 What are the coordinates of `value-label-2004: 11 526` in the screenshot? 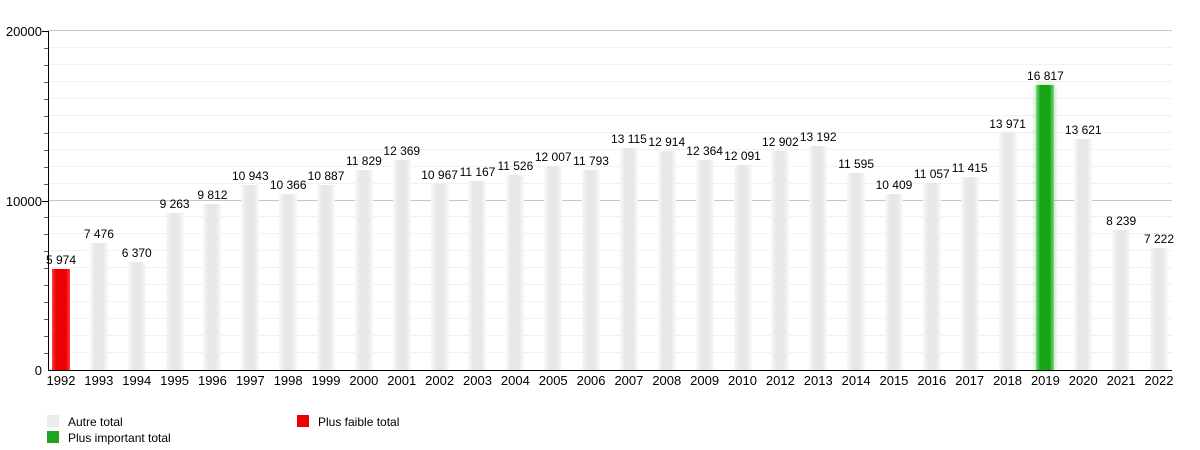 It's located at (515, 165).